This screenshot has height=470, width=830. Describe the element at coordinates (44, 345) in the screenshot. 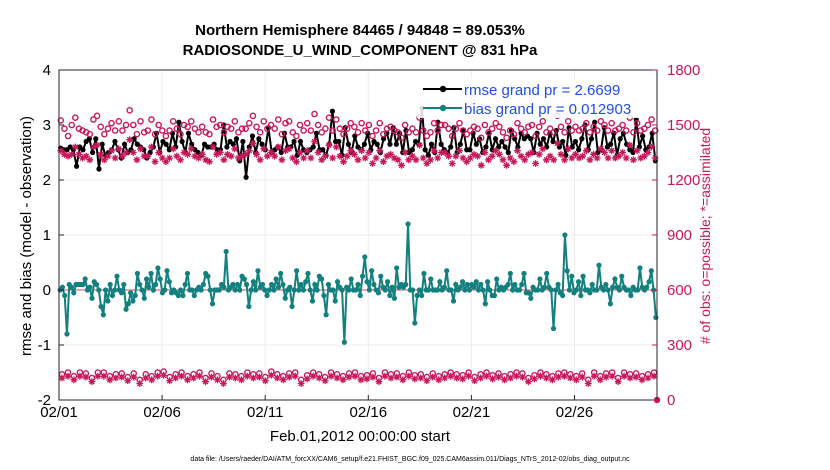

I see `y-tick-label: -1` at that location.